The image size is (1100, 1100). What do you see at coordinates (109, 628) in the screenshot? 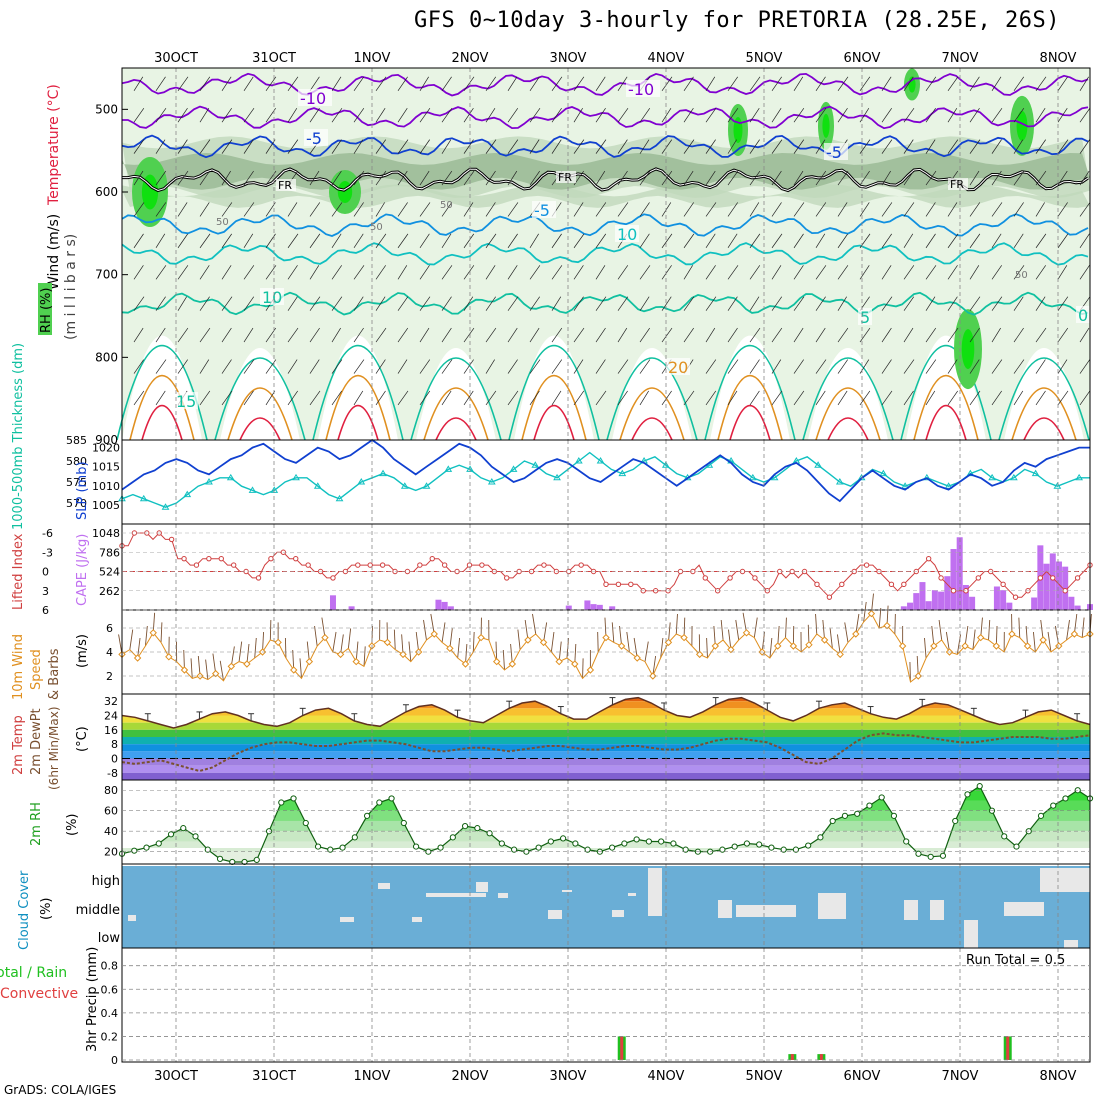
I see `wind-tick-label: 6` at bounding box center [109, 628].